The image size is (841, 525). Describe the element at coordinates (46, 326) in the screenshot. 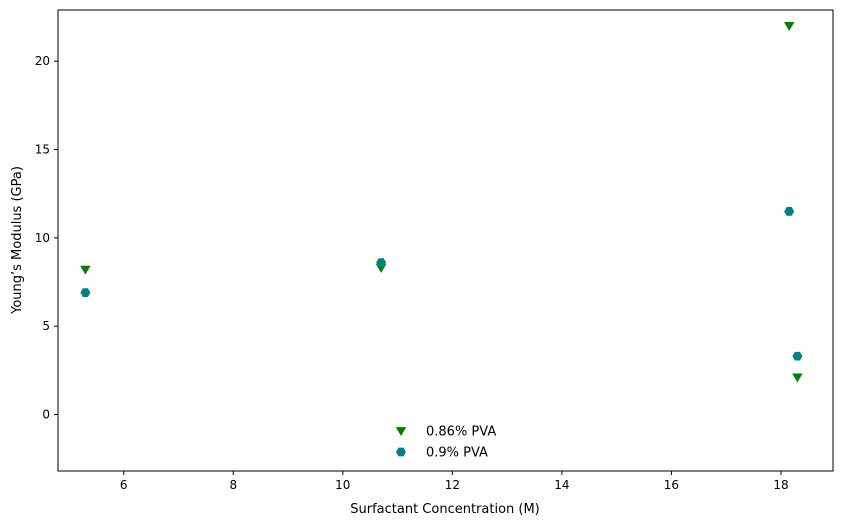

I see `y-tick-label: 5` at that location.